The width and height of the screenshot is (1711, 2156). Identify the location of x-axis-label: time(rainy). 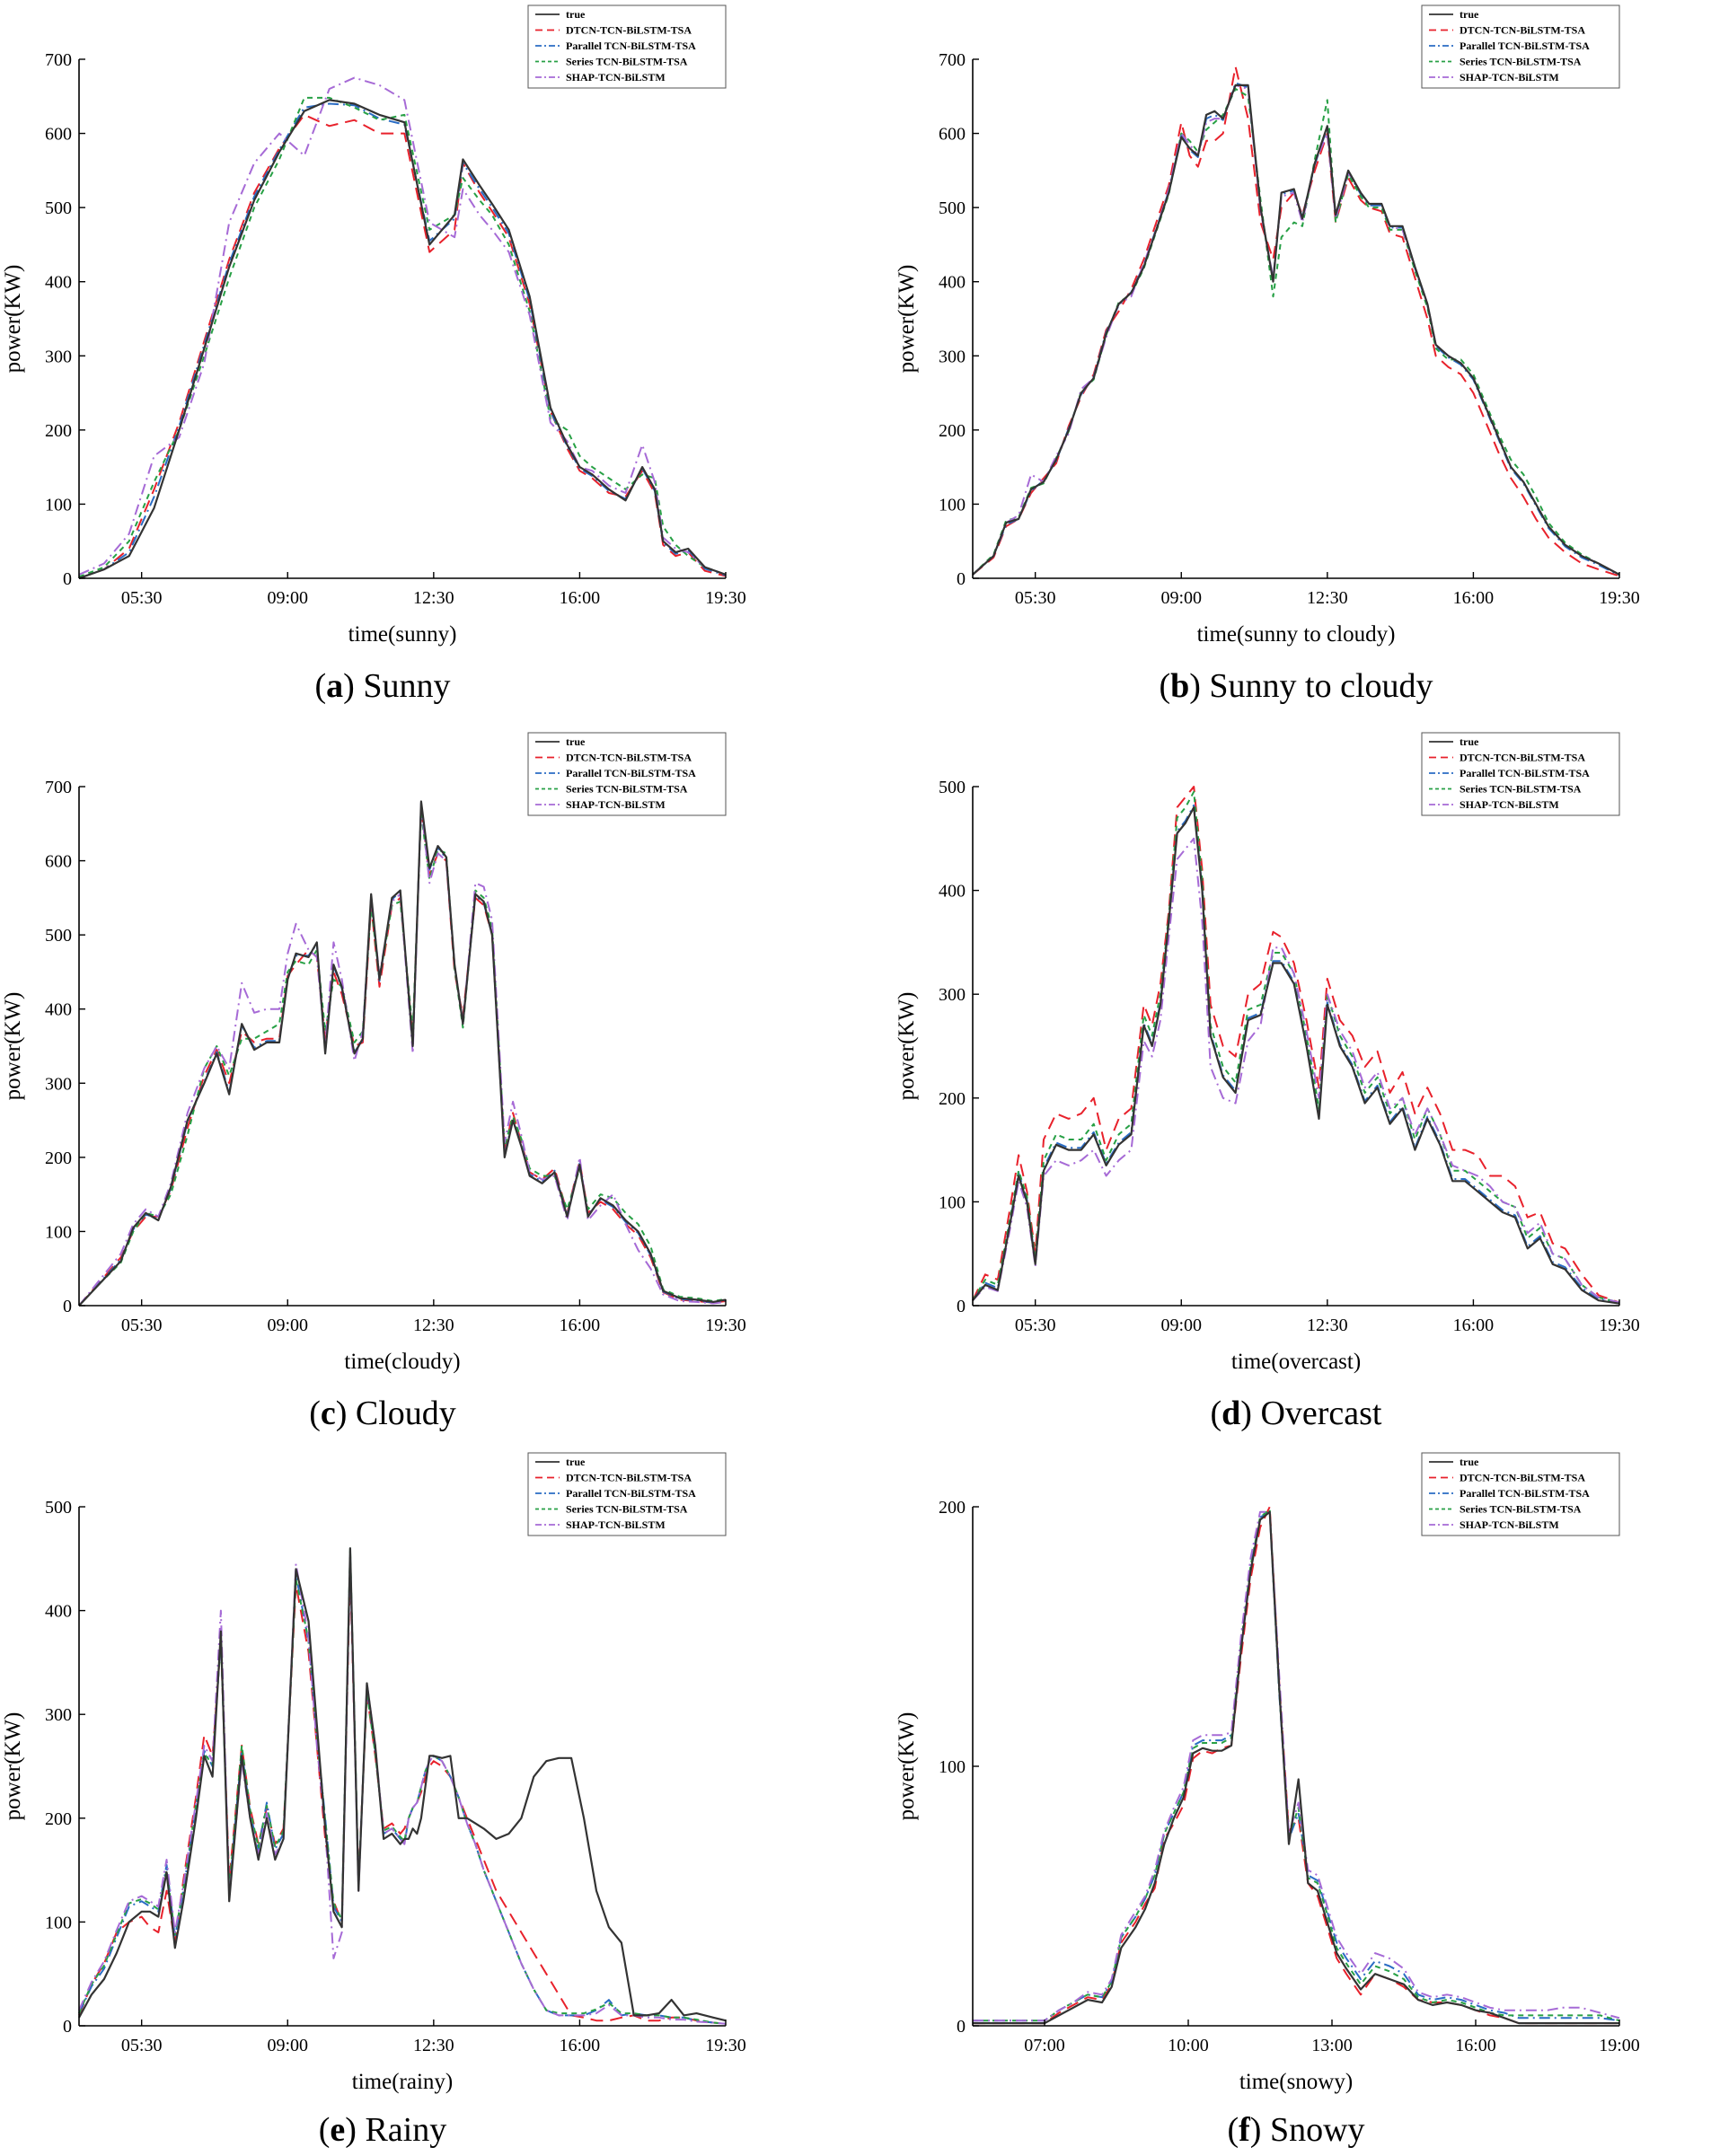
(402, 2082).